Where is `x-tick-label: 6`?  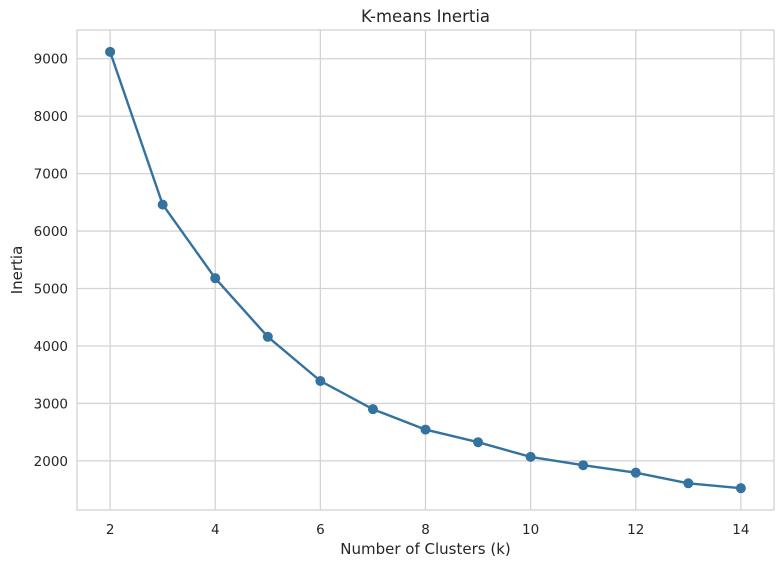 x-tick-label: 6 is located at coordinates (320, 530).